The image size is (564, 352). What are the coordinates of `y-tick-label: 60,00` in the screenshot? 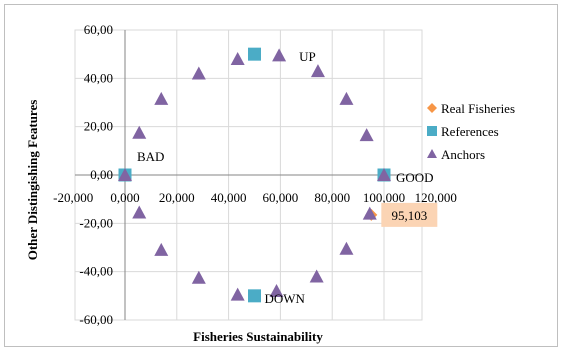 It's located at (98, 29).